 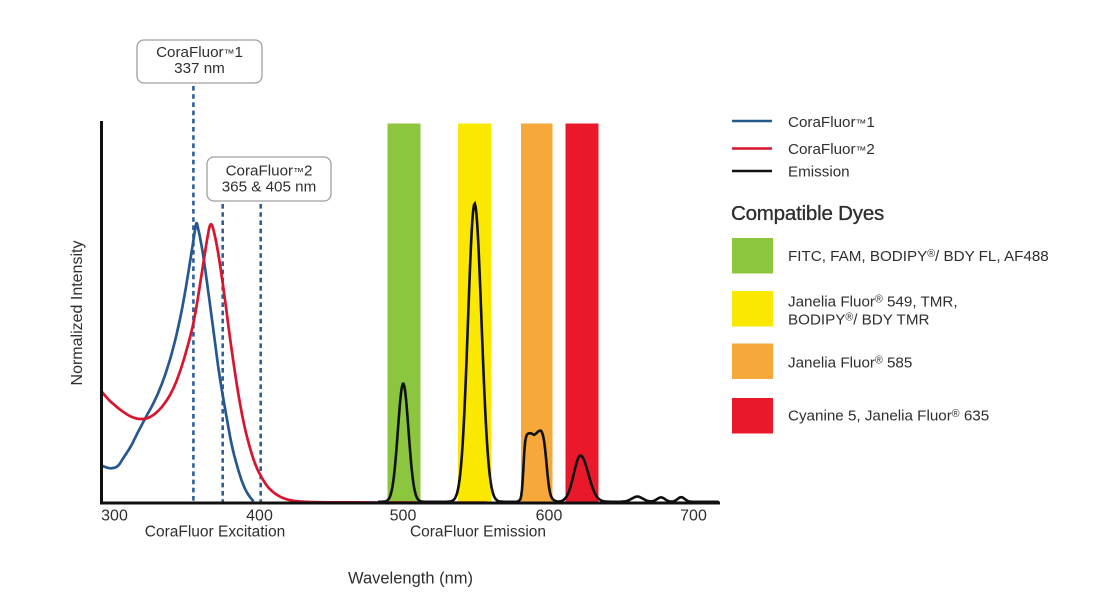 I want to click on svg-text: CoraFluor Excitation, so click(x=215, y=532).